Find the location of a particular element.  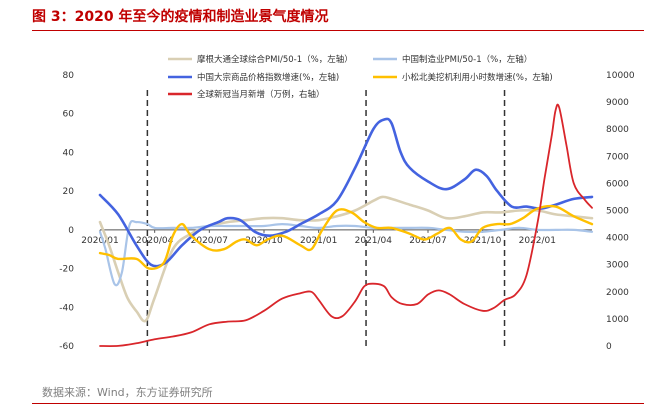

x-axis-tick-label: 2021/01 is located at coordinates (318, 241).